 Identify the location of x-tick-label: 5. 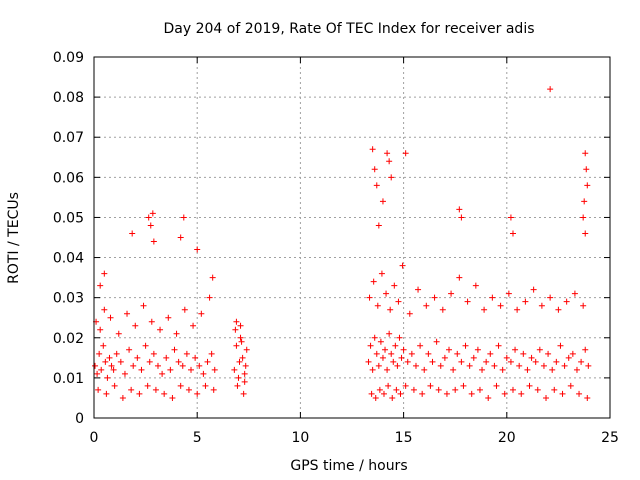
(197, 438).